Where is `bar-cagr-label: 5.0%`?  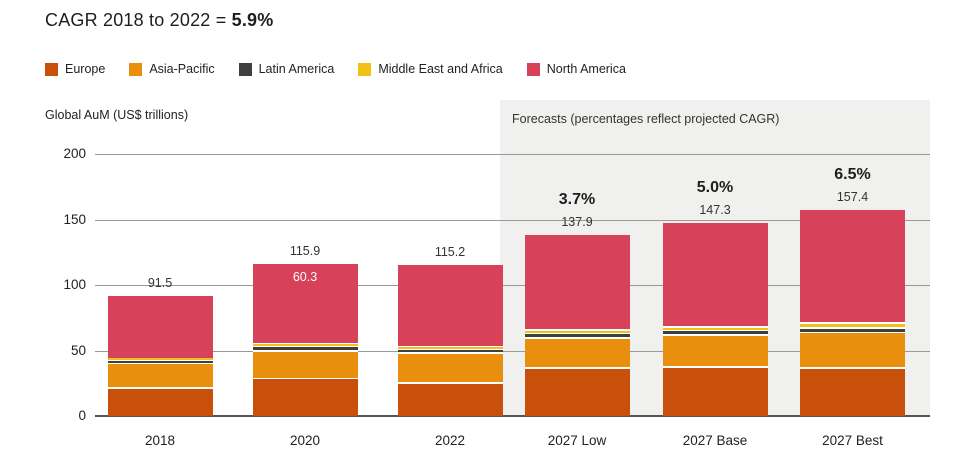
bar-cagr-label: 5.0% is located at coordinates (715, 188).